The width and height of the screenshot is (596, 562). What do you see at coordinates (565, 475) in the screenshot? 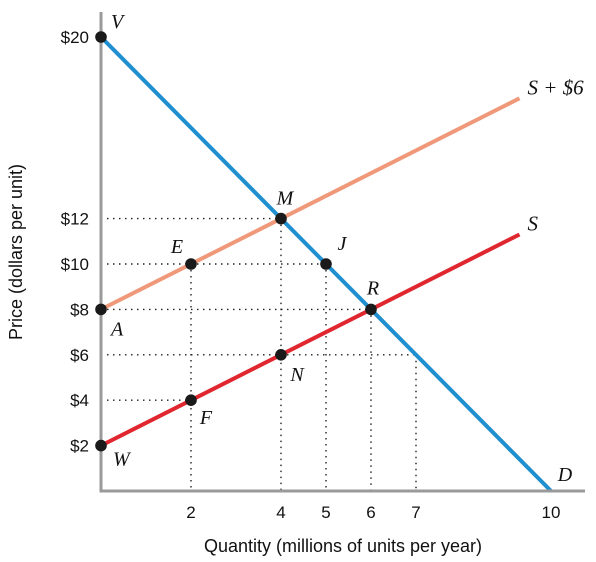
I see `point-label-D: D` at bounding box center [565, 475].